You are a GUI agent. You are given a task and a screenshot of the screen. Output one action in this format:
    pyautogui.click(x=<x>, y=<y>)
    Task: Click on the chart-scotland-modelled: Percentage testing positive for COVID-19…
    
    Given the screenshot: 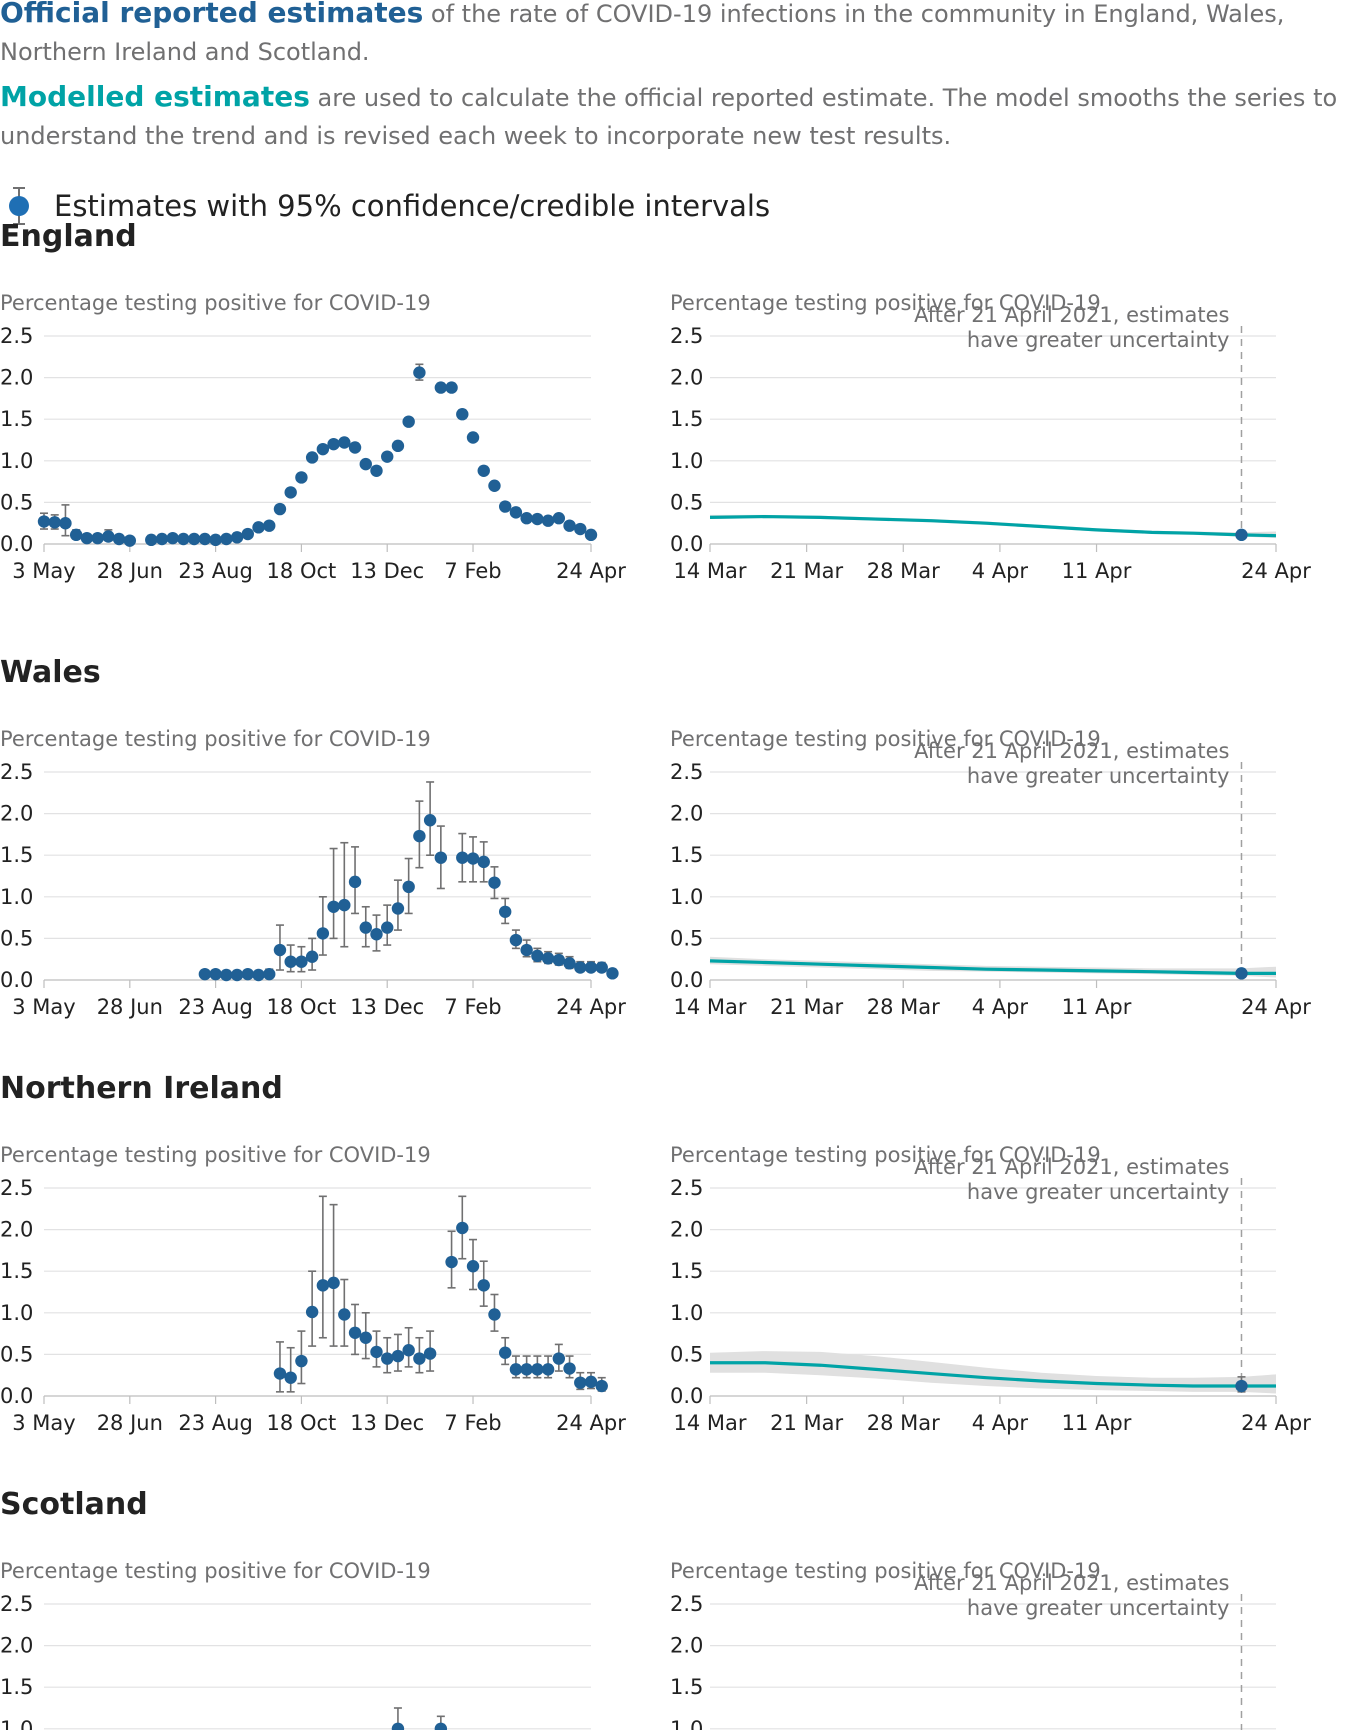 What is the action you would take?
    pyautogui.click(x=973, y=1644)
    